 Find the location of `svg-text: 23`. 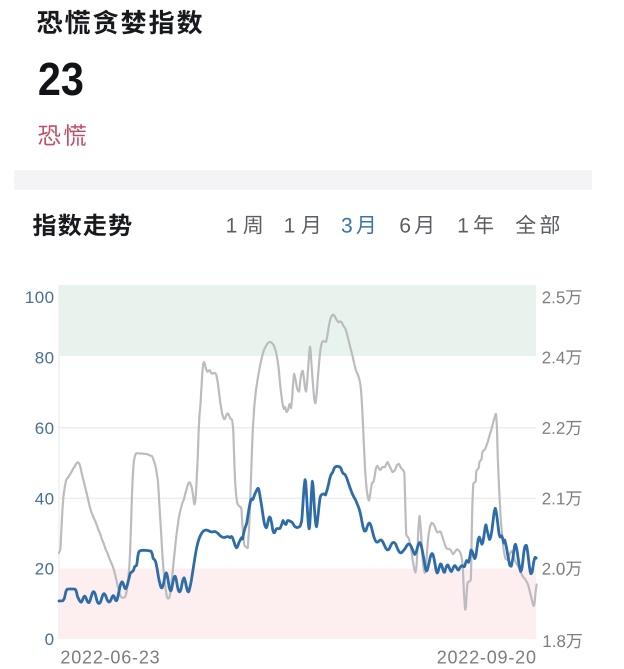

svg-text: 23 is located at coordinates (61, 80).